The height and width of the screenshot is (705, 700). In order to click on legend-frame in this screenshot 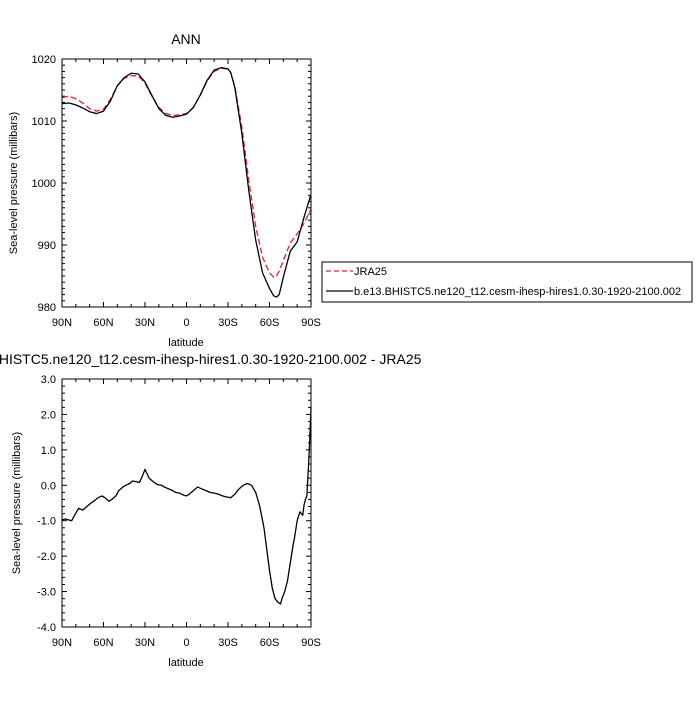, I will do `click(507, 282)`.